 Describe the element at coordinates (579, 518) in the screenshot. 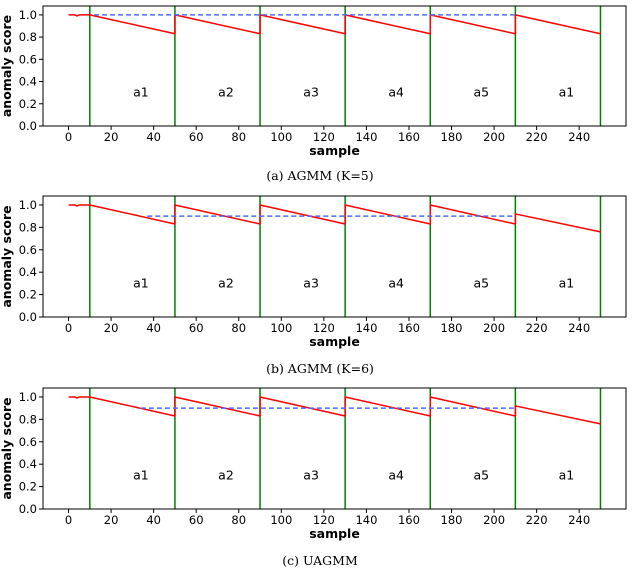

I see `x-tick: 240` at that location.